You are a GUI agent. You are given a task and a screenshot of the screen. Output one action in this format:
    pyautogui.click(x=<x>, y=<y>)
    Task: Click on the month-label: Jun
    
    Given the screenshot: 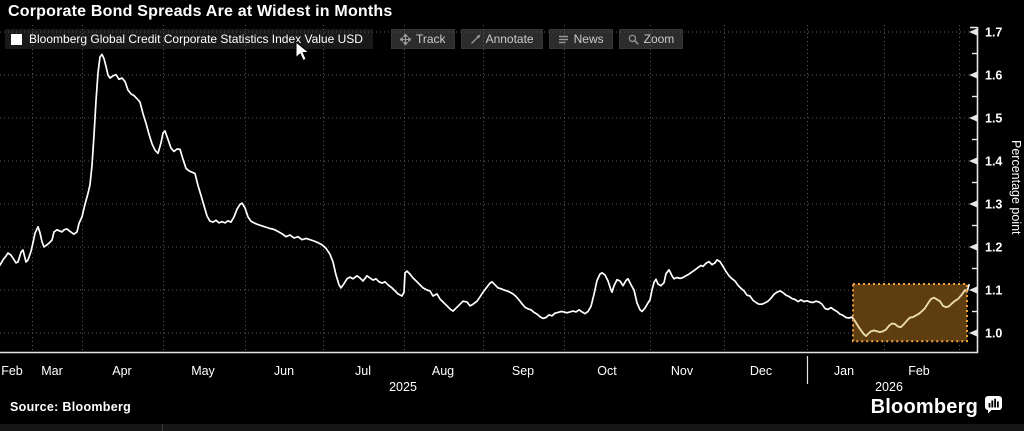 What is the action you would take?
    pyautogui.click(x=284, y=371)
    